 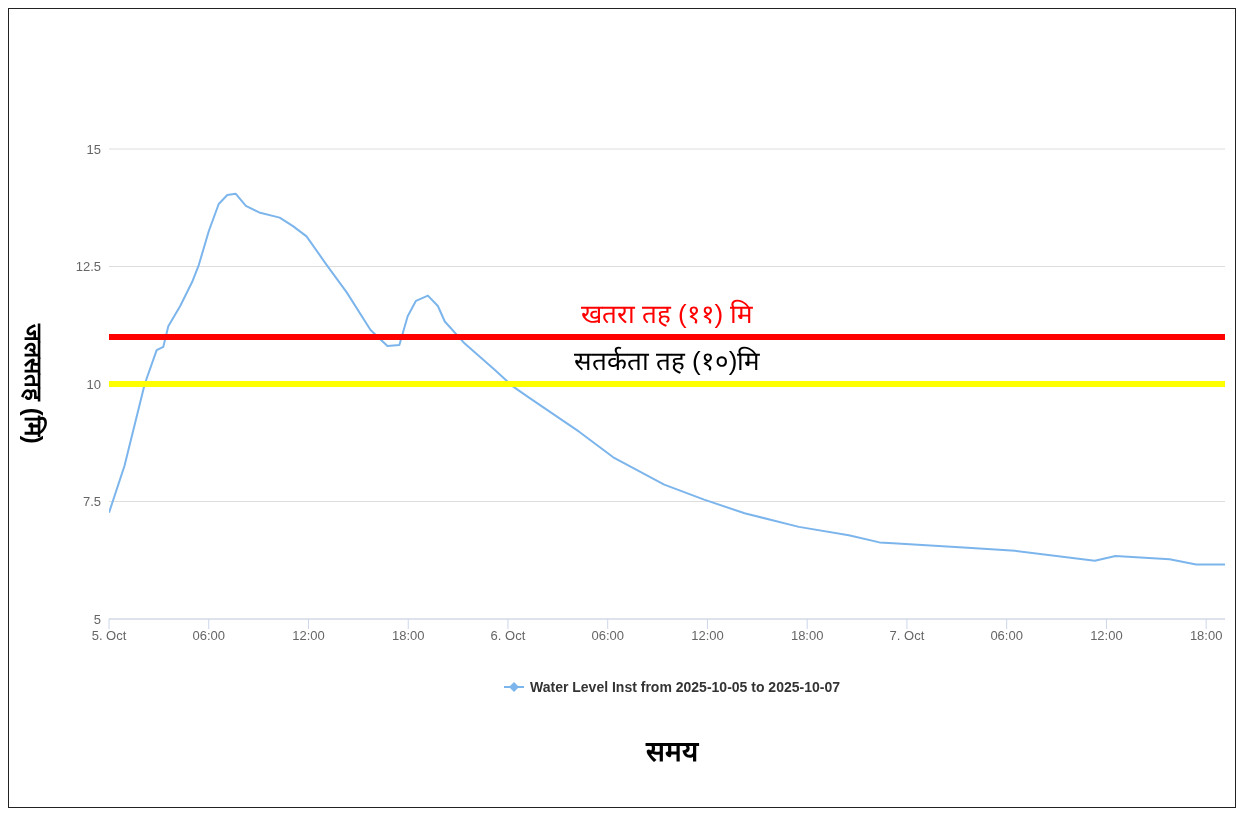 I want to click on y-tick-label: 12.5, so click(x=88, y=267).